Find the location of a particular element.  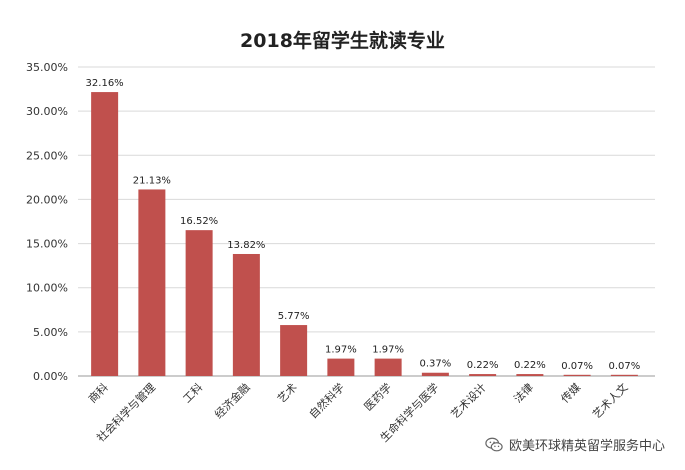

y-tick-label: 30.00% is located at coordinates (47, 111).